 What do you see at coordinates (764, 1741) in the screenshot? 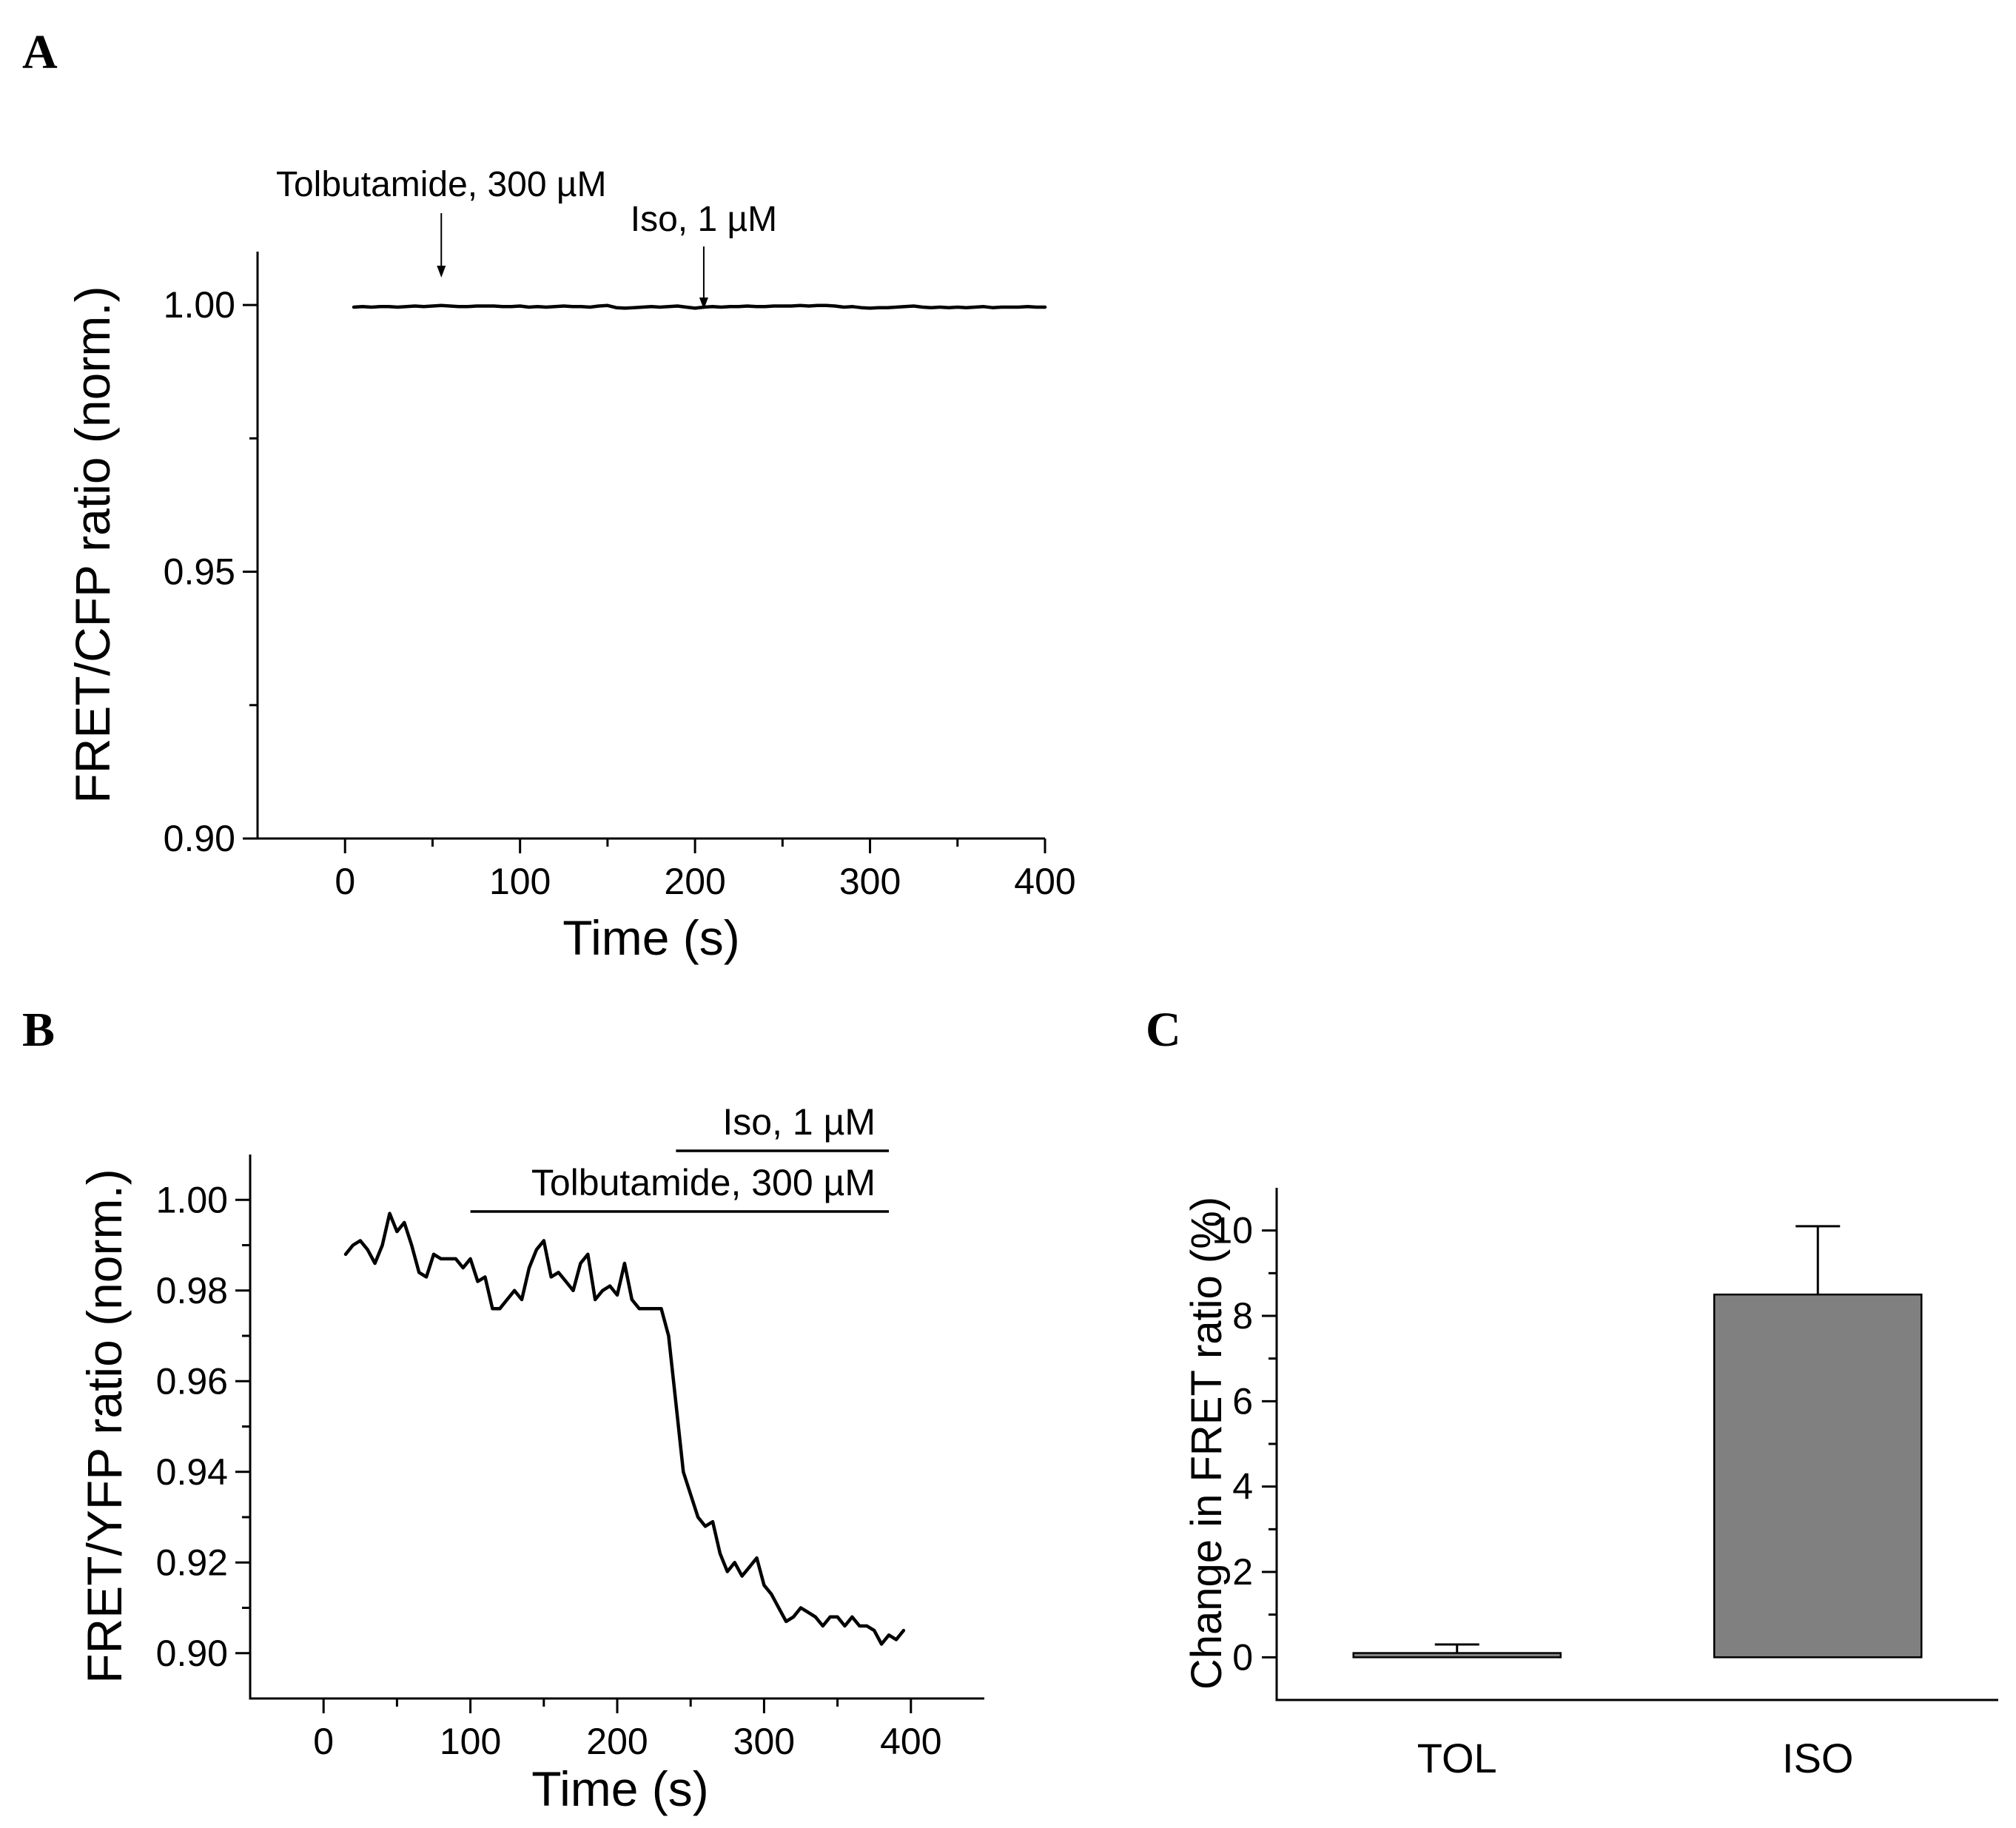
I see `panel-b-x-tick-label: 300` at bounding box center [764, 1741].